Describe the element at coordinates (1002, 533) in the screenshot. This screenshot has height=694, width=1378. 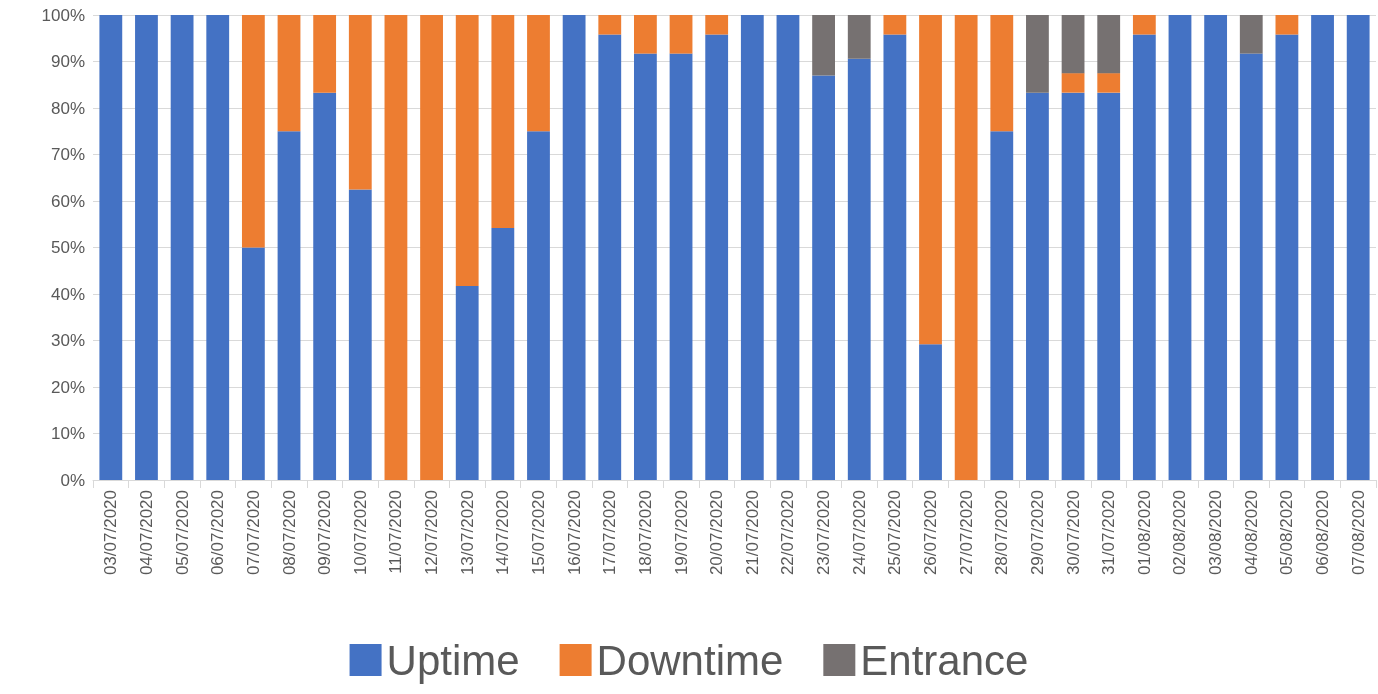
I see `x-tick-label: 28/07/2020` at that location.